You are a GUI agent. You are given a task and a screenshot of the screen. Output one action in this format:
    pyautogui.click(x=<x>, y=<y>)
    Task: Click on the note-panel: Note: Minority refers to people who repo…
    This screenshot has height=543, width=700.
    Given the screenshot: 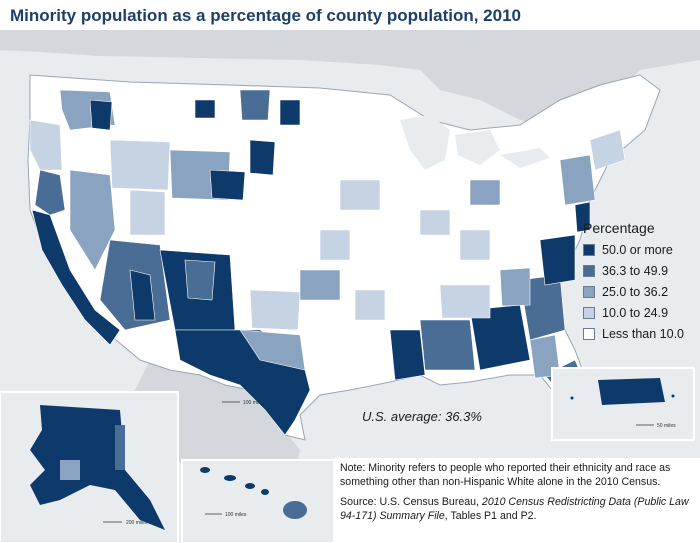 What is the action you would take?
    pyautogui.click(x=517, y=500)
    